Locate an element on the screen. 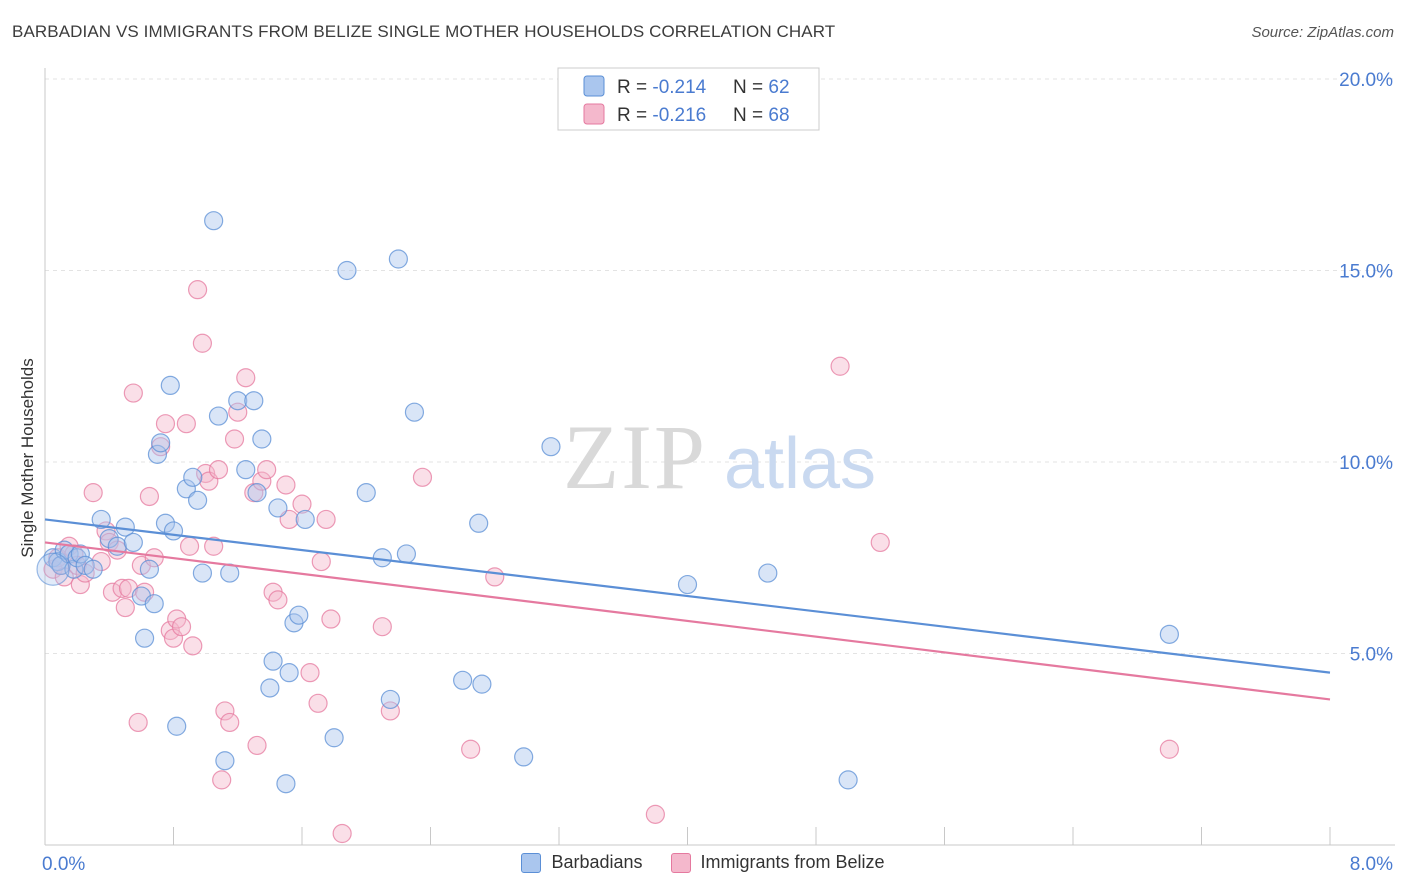 This screenshot has width=1406, height=892. y-tick-label-2: 15.0% is located at coordinates (1366, 272).